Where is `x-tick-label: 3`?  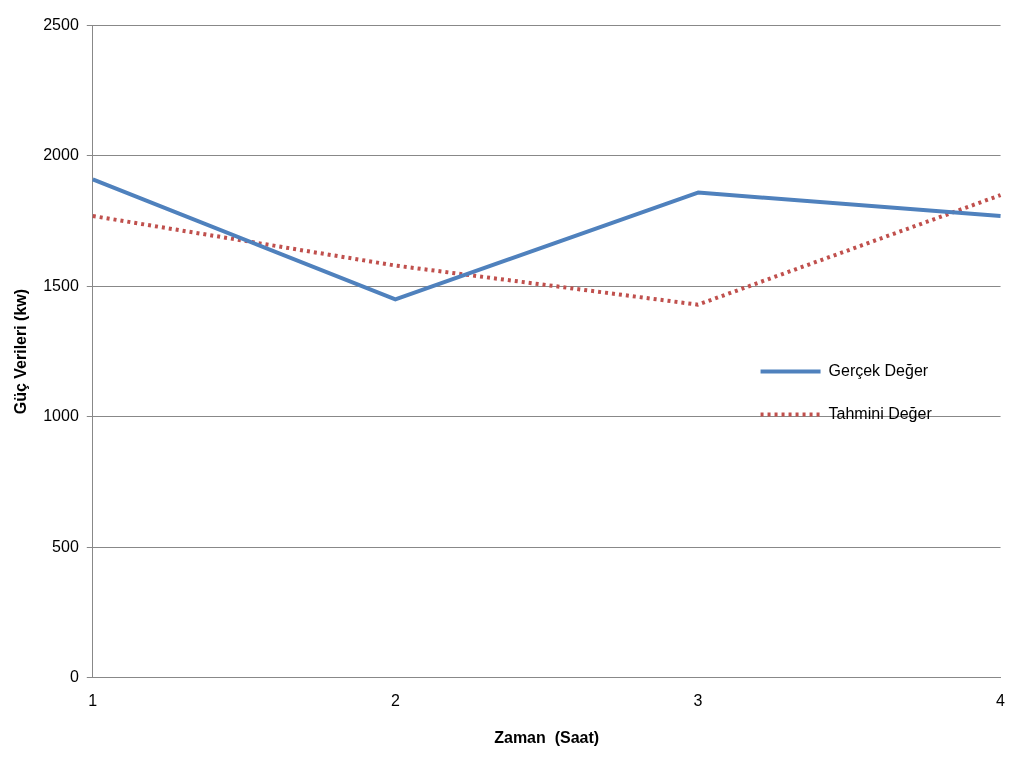
x-tick-label: 3 is located at coordinates (698, 700).